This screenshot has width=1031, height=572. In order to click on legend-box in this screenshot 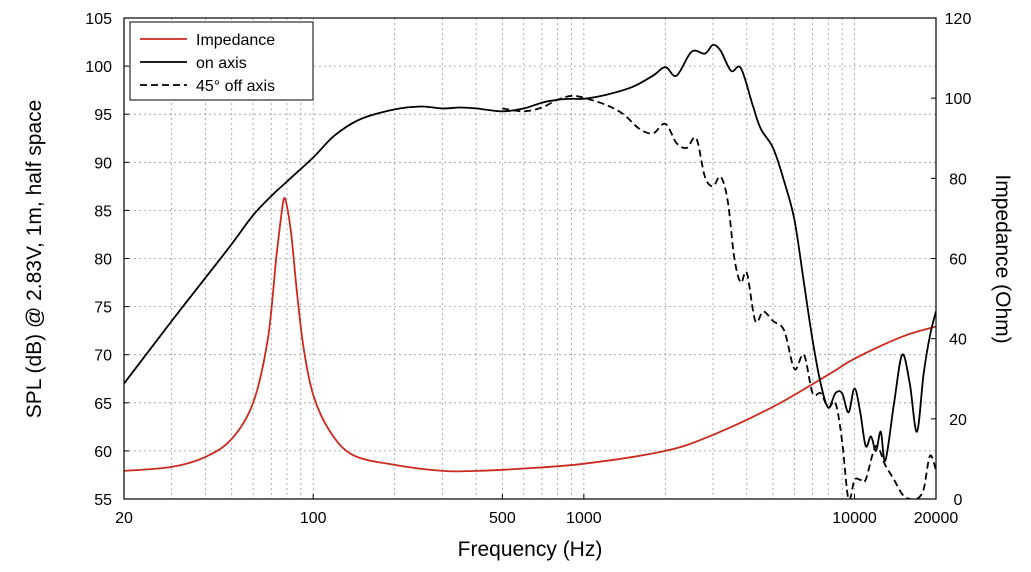, I will do `click(221, 61)`.